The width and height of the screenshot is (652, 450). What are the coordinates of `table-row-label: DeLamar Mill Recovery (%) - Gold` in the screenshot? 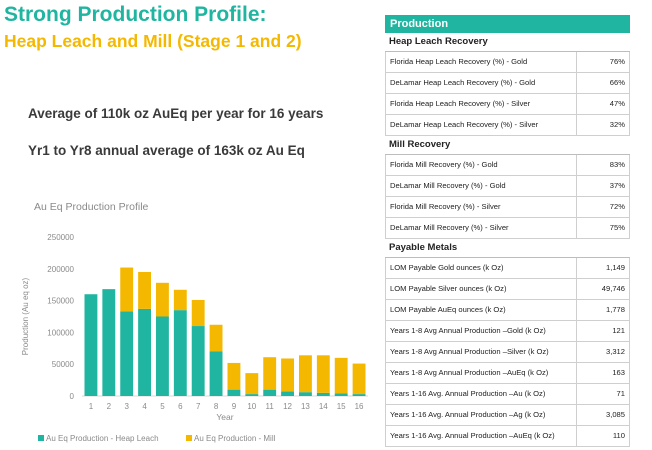 It's located at (481, 186).